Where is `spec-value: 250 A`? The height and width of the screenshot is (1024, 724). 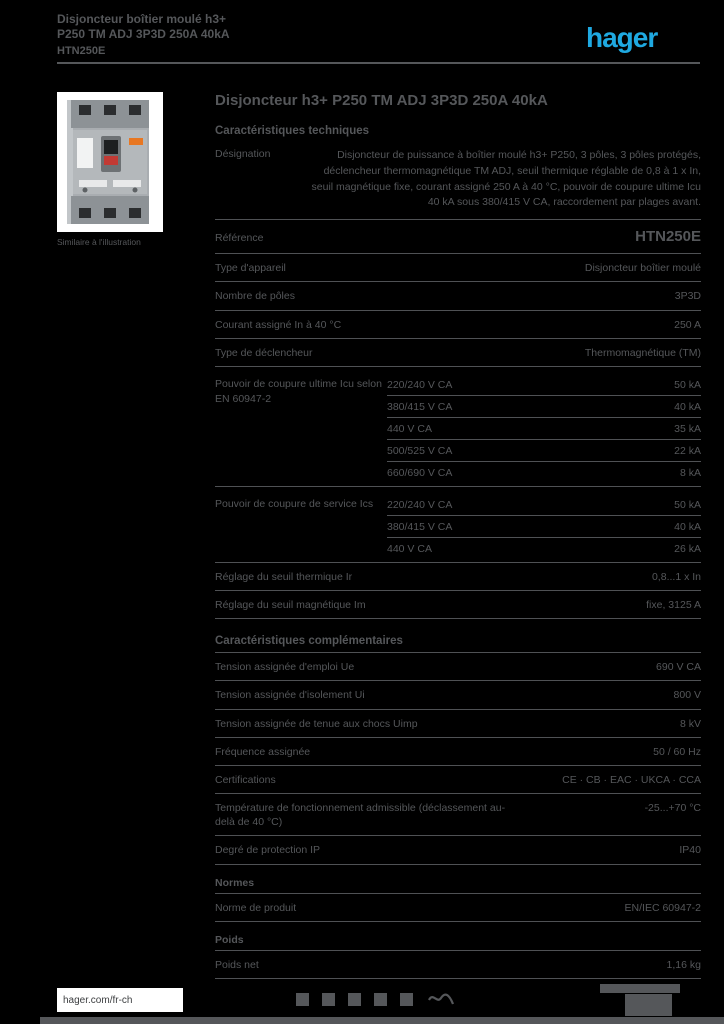 spec-value: 250 A is located at coordinates (687, 324).